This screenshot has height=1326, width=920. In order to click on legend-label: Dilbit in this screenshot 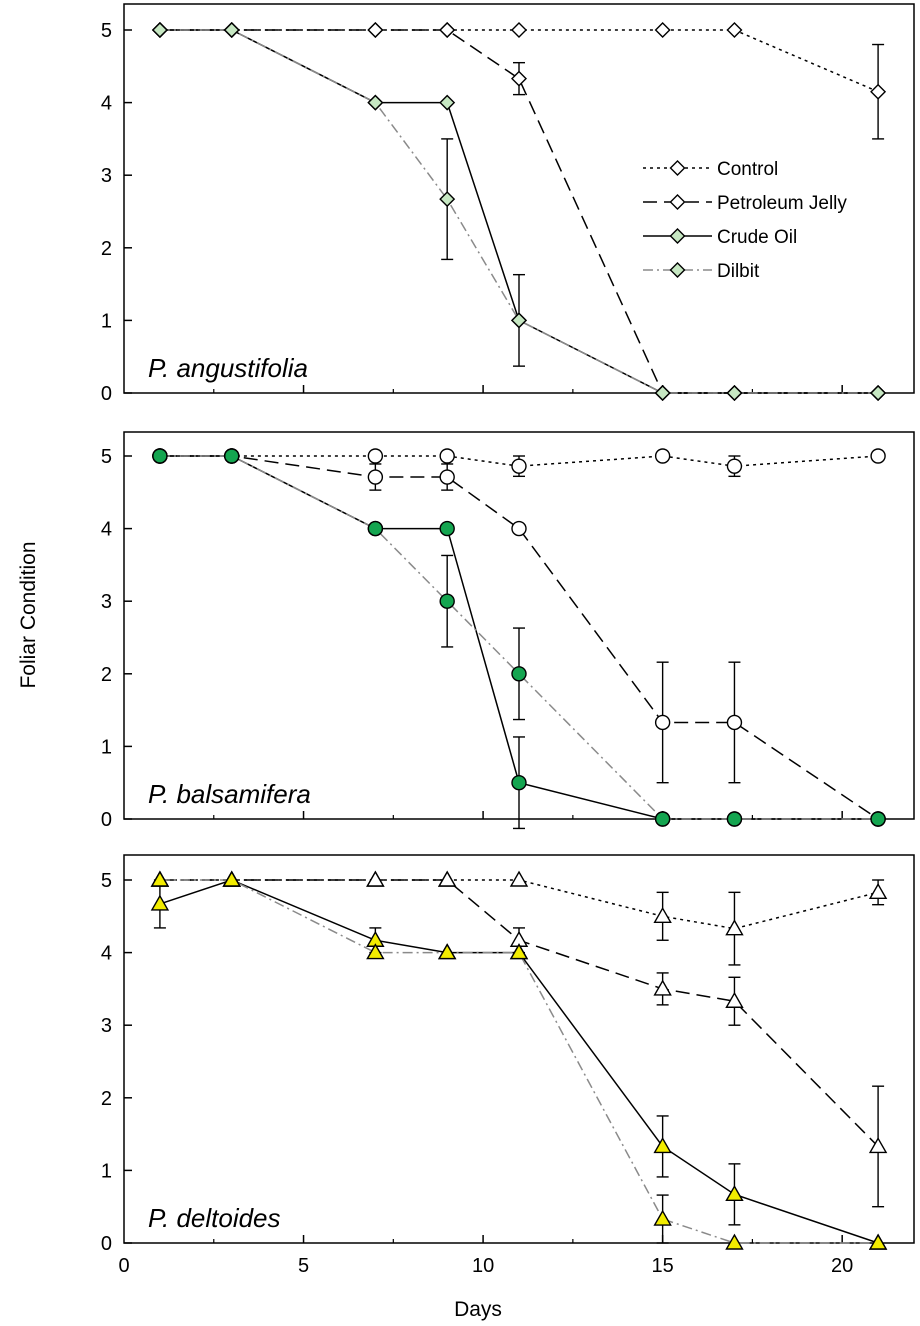, I will do `click(738, 271)`.